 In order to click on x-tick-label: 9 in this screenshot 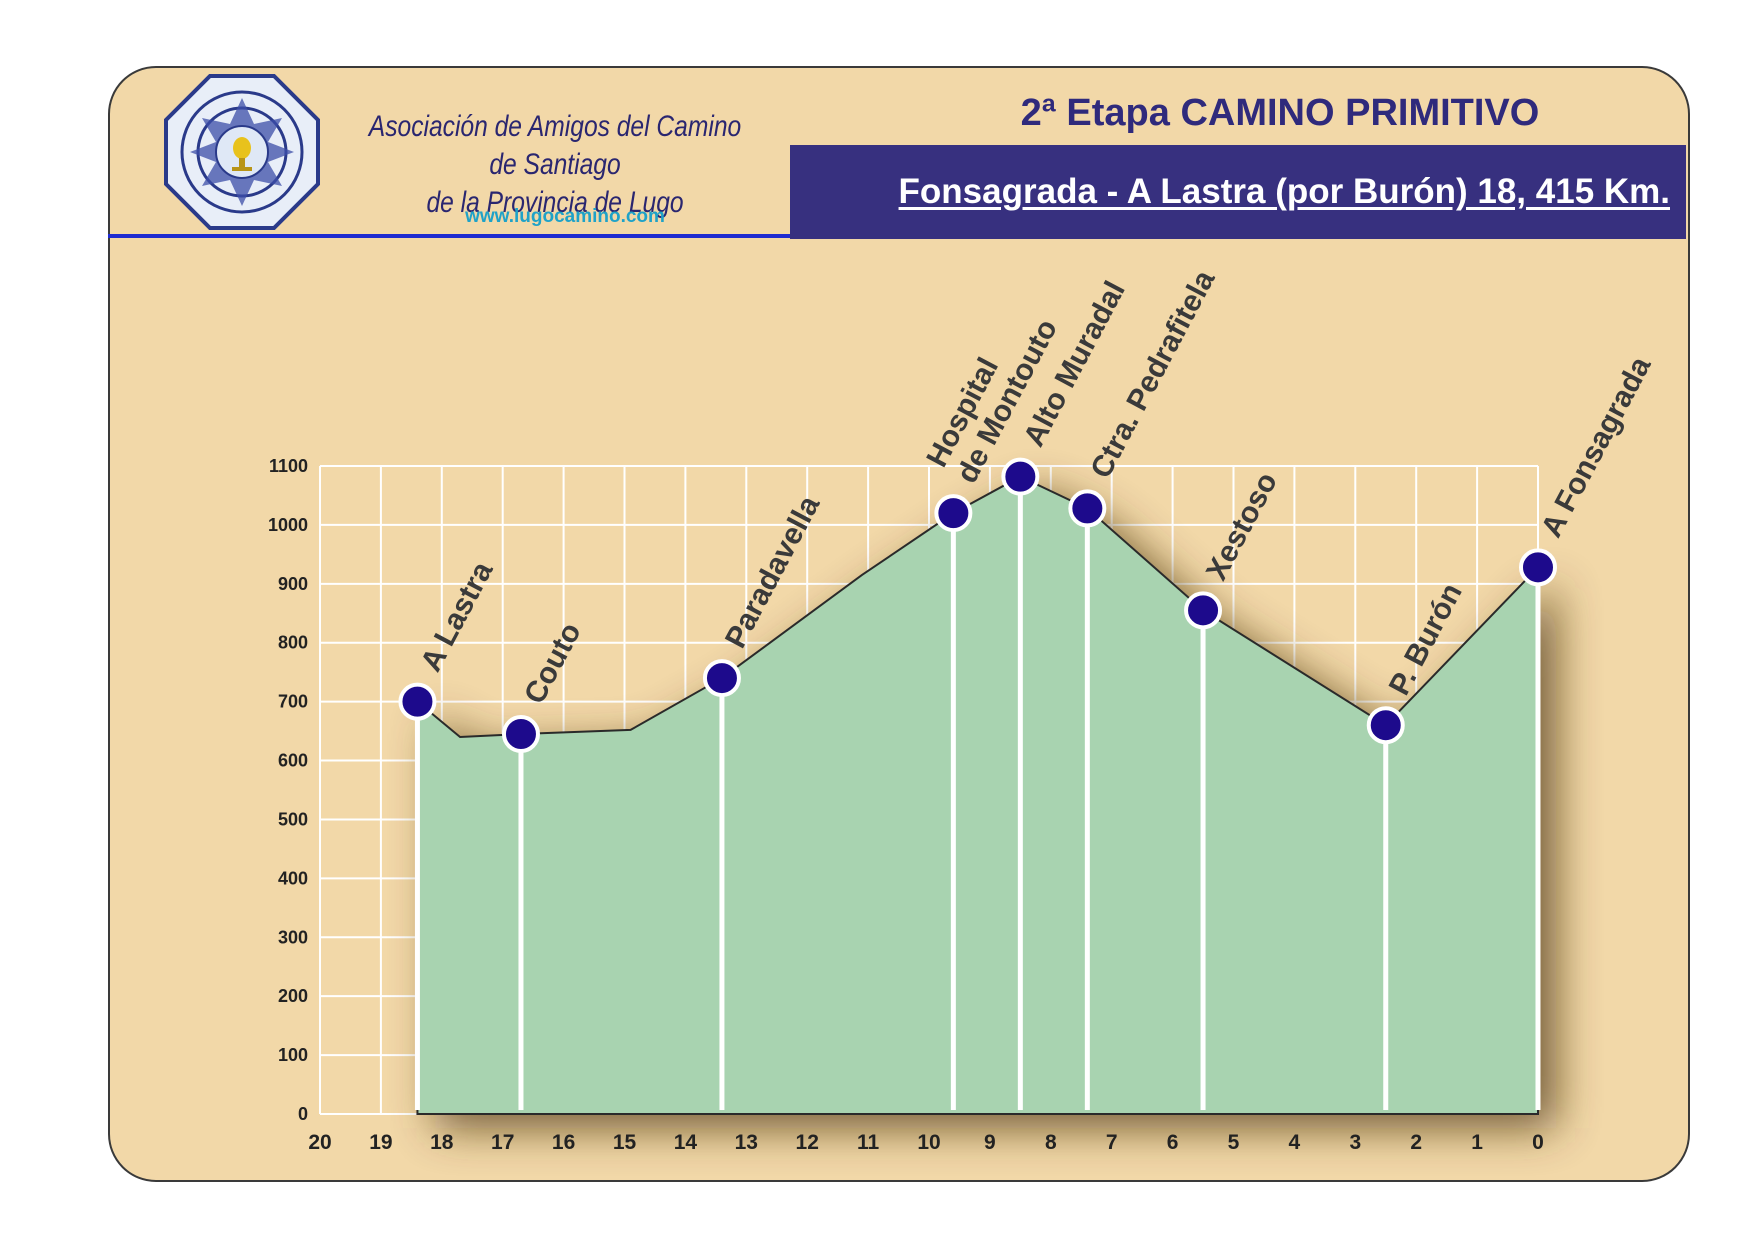, I will do `click(990, 1142)`.